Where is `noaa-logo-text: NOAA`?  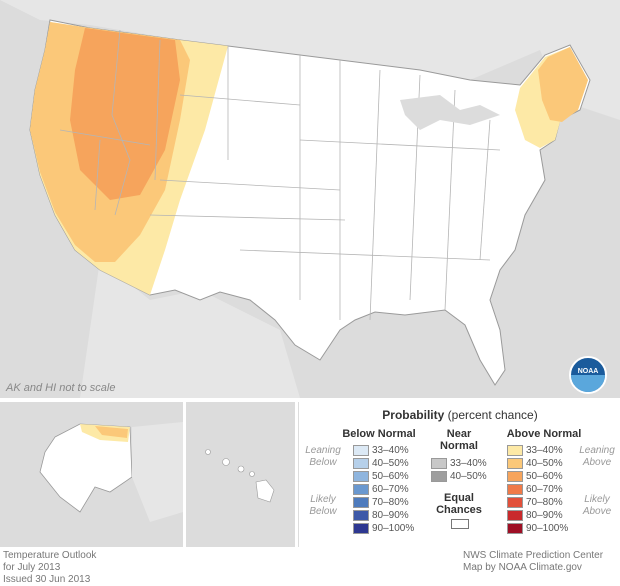
noaa-logo-text: NOAA is located at coordinates (588, 371).